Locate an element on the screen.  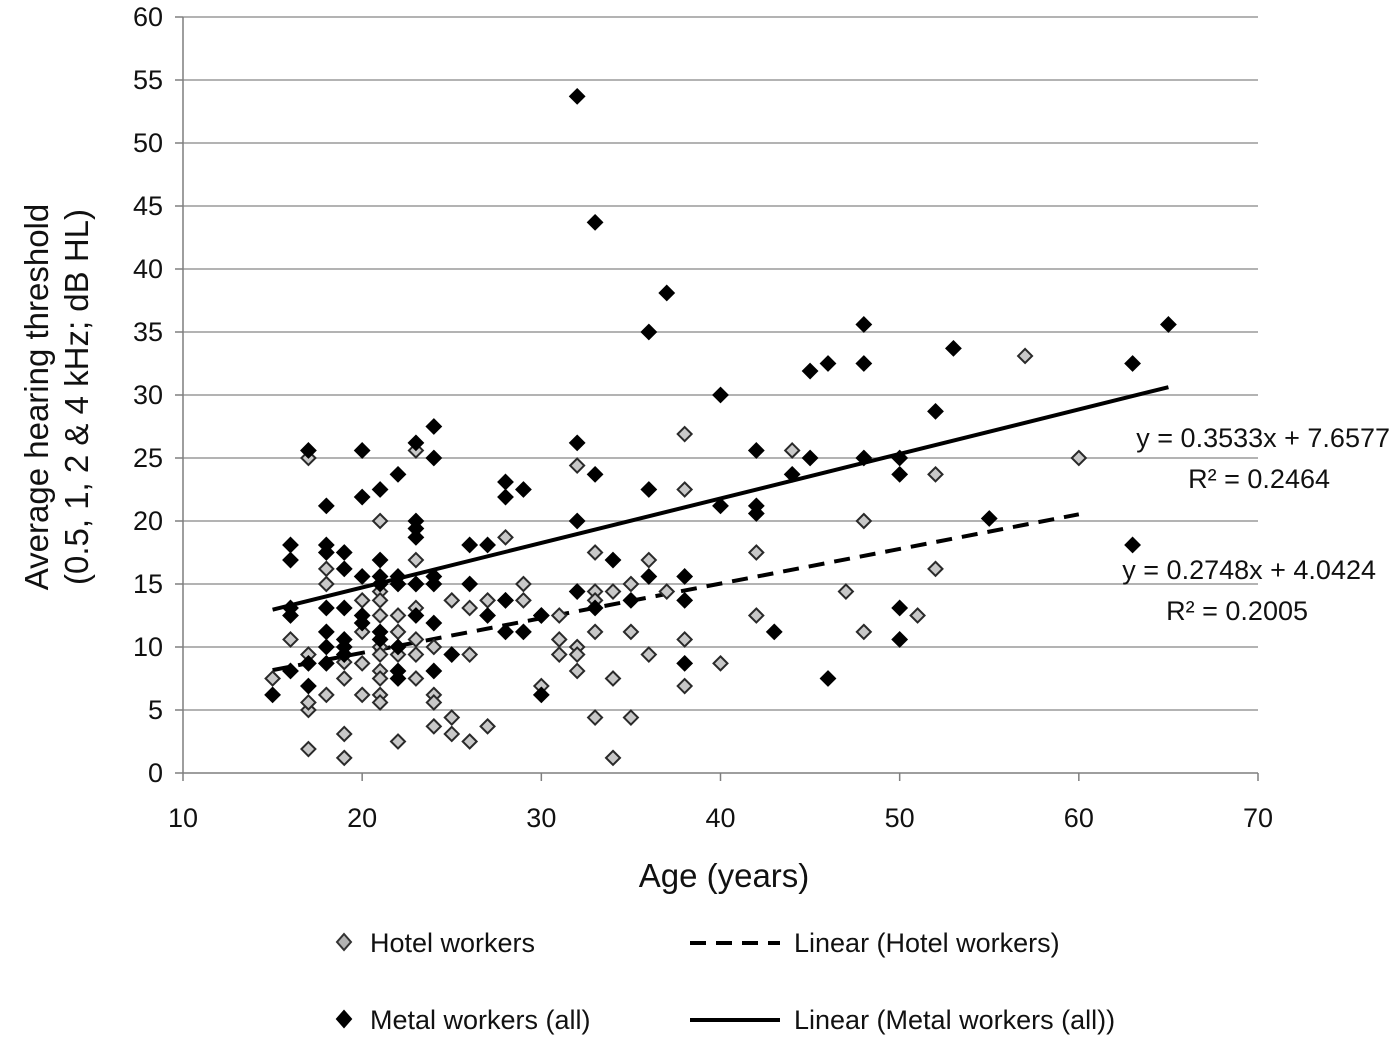
legend-hotel-marker is located at coordinates (344, 942).